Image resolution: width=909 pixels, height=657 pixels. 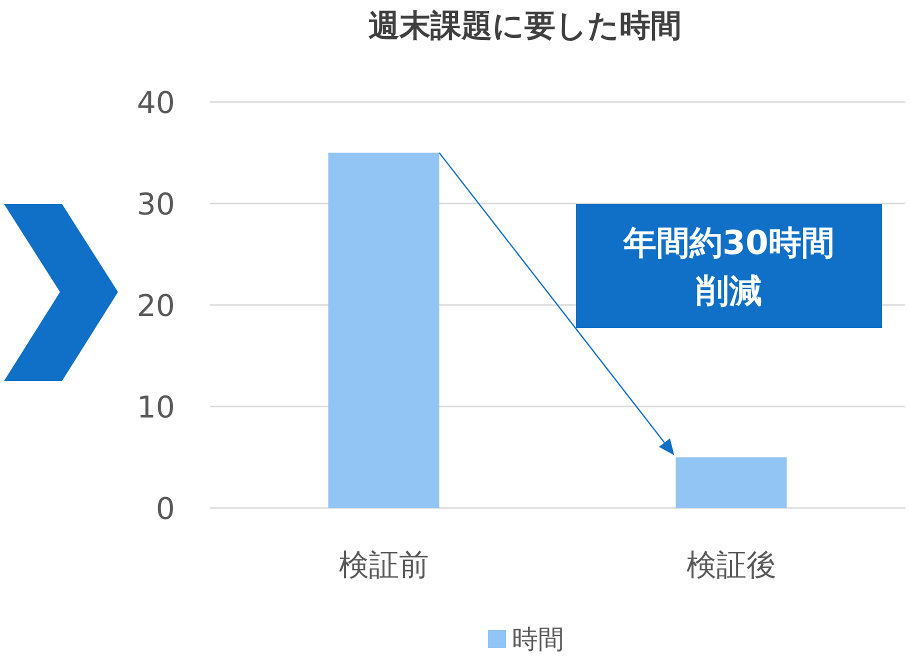 I want to click on legend-label: 時間, so click(x=538, y=640).